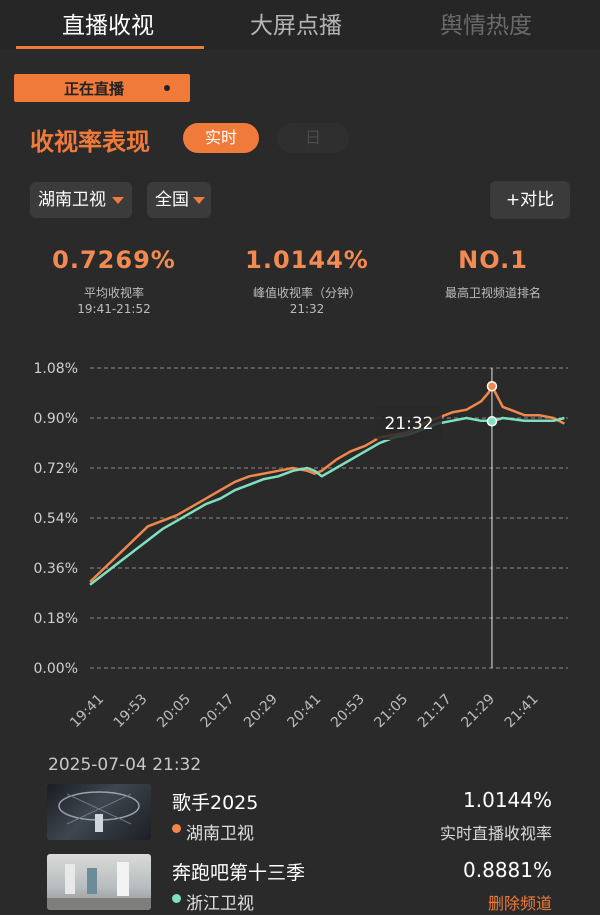 This screenshot has width=600, height=915. I want to click on stage-thumbnail, so click(99, 812).